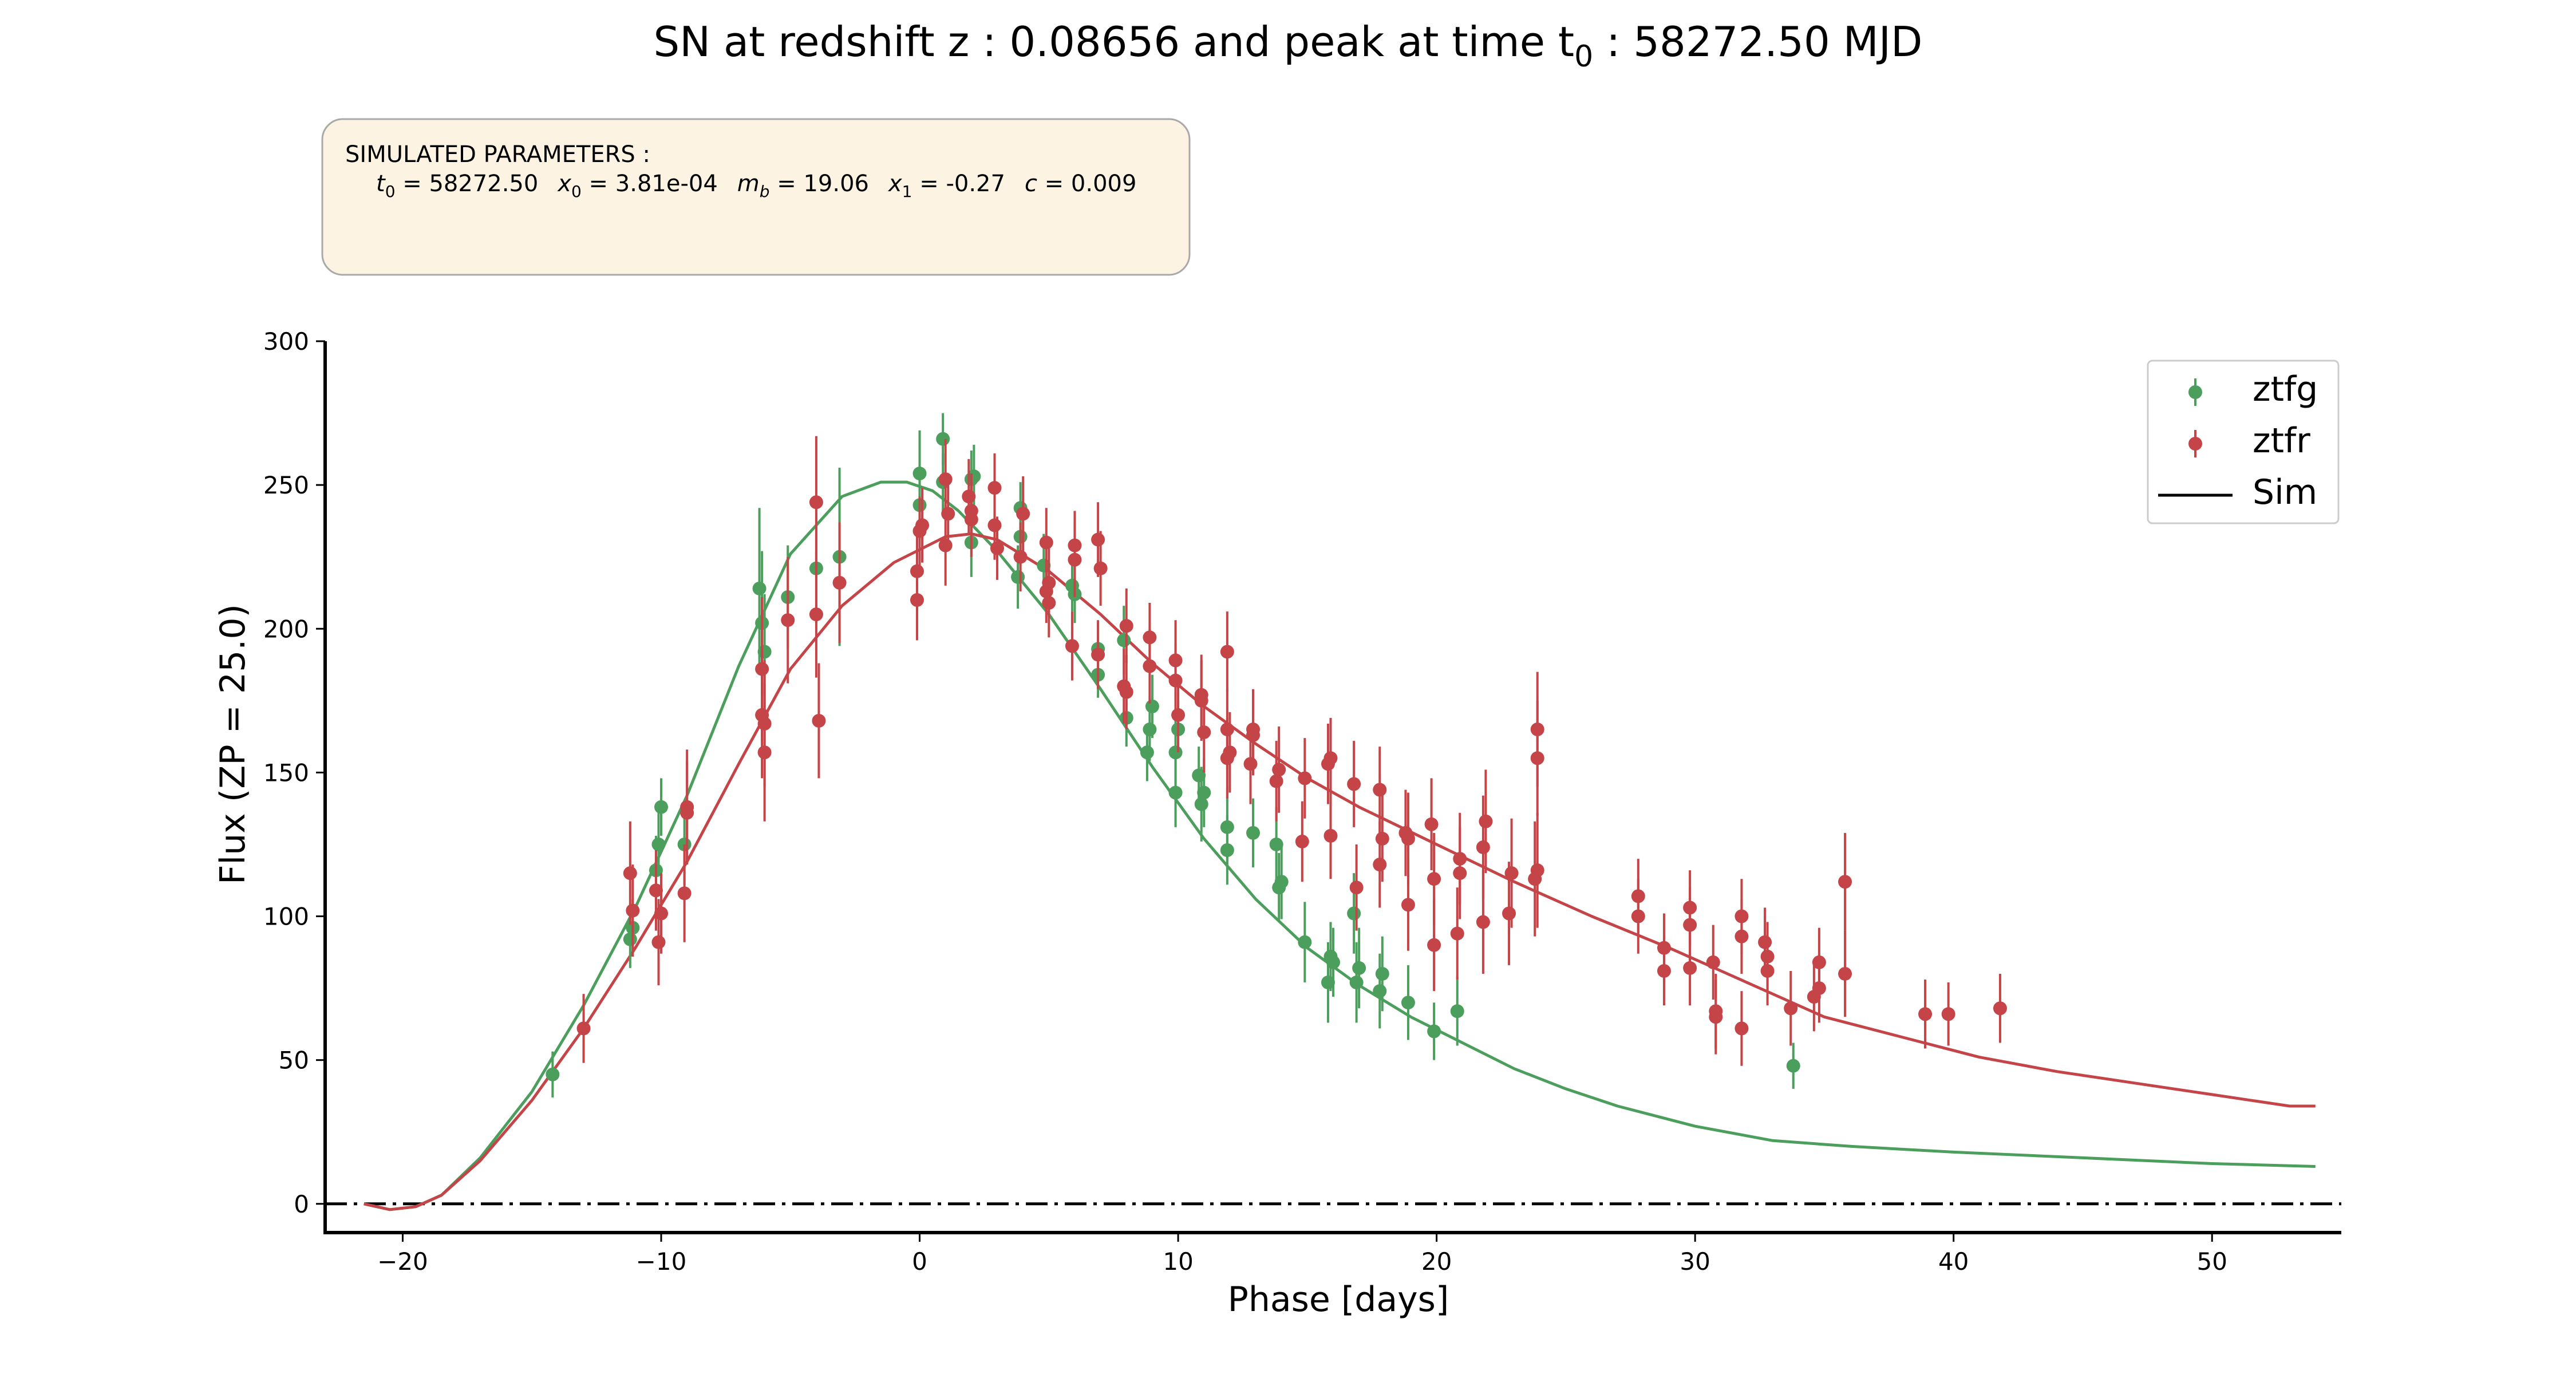  I want to click on x-tick-label: 0, so click(919, 1261).